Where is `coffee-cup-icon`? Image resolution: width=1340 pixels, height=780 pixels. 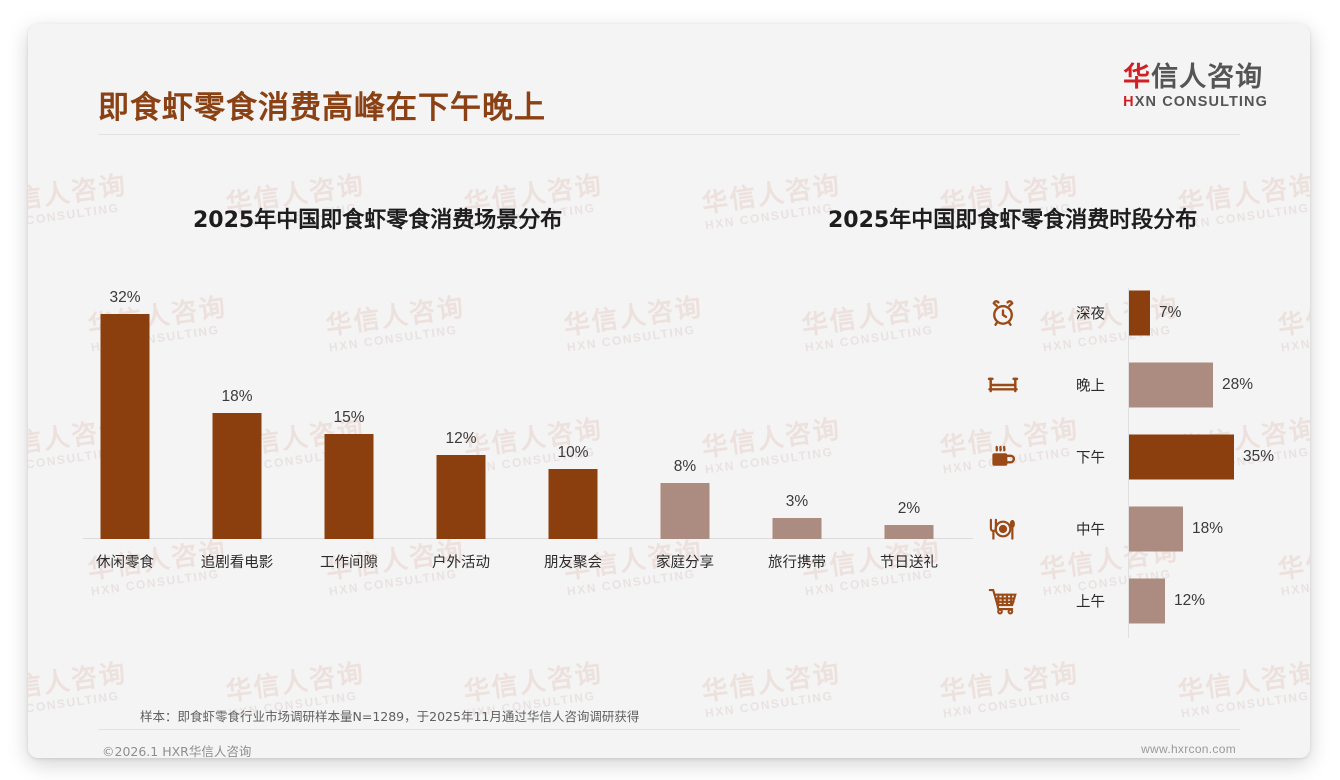
coffee-cup-icon is located at coordinates (1003, 457).